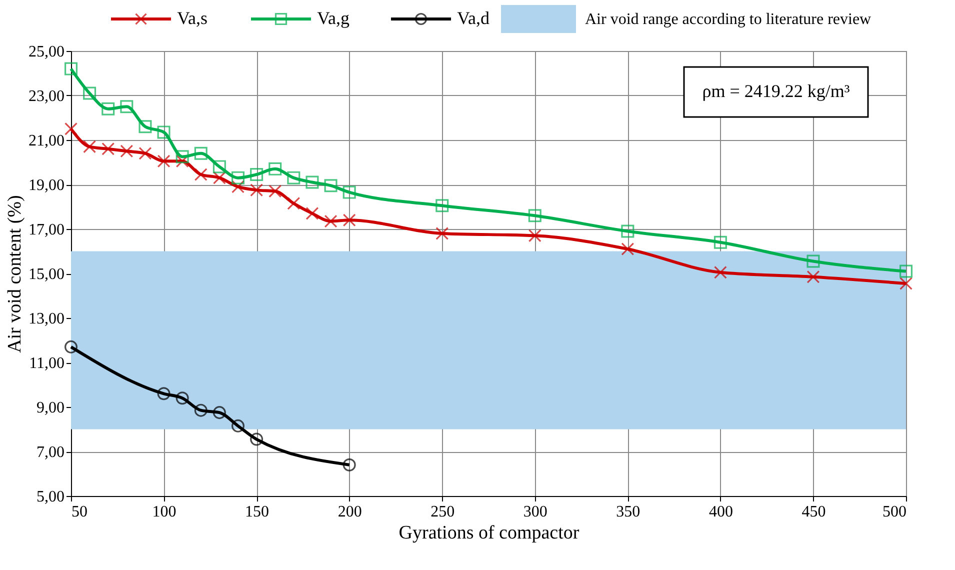 This screenshot has height=570, width=955. I want to click on legend-label: Va,d, so click(473, 18).